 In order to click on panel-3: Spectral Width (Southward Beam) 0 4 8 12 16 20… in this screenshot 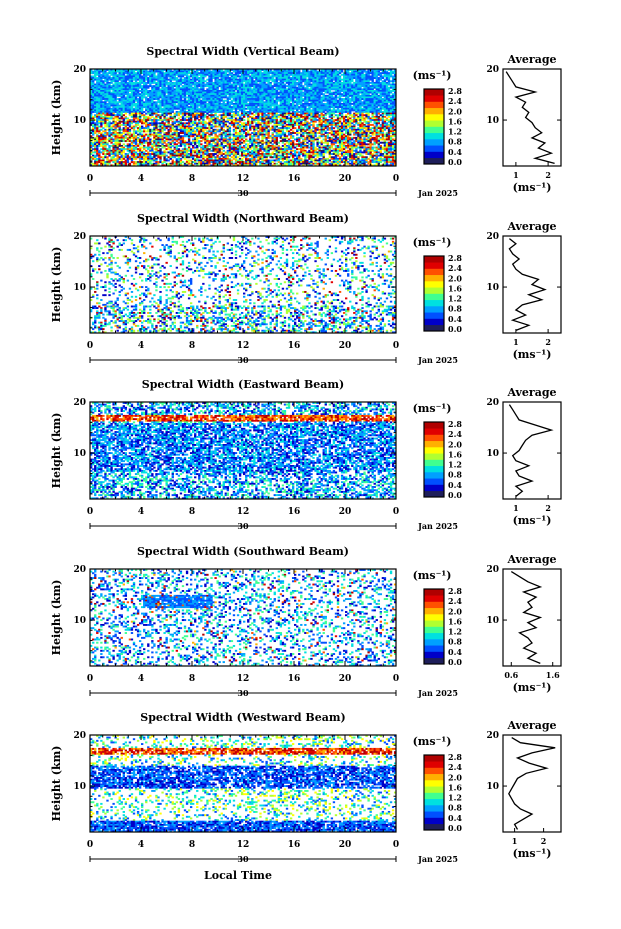, I will do `click(306, 621)`.